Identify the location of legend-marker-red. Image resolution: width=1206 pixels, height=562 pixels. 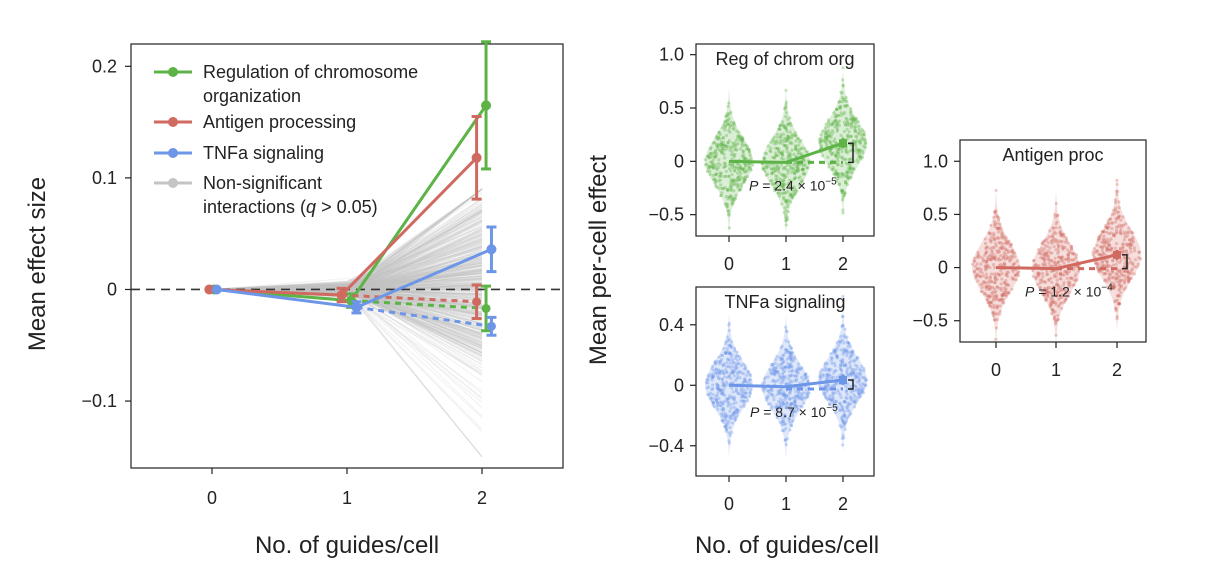
(173, 122).